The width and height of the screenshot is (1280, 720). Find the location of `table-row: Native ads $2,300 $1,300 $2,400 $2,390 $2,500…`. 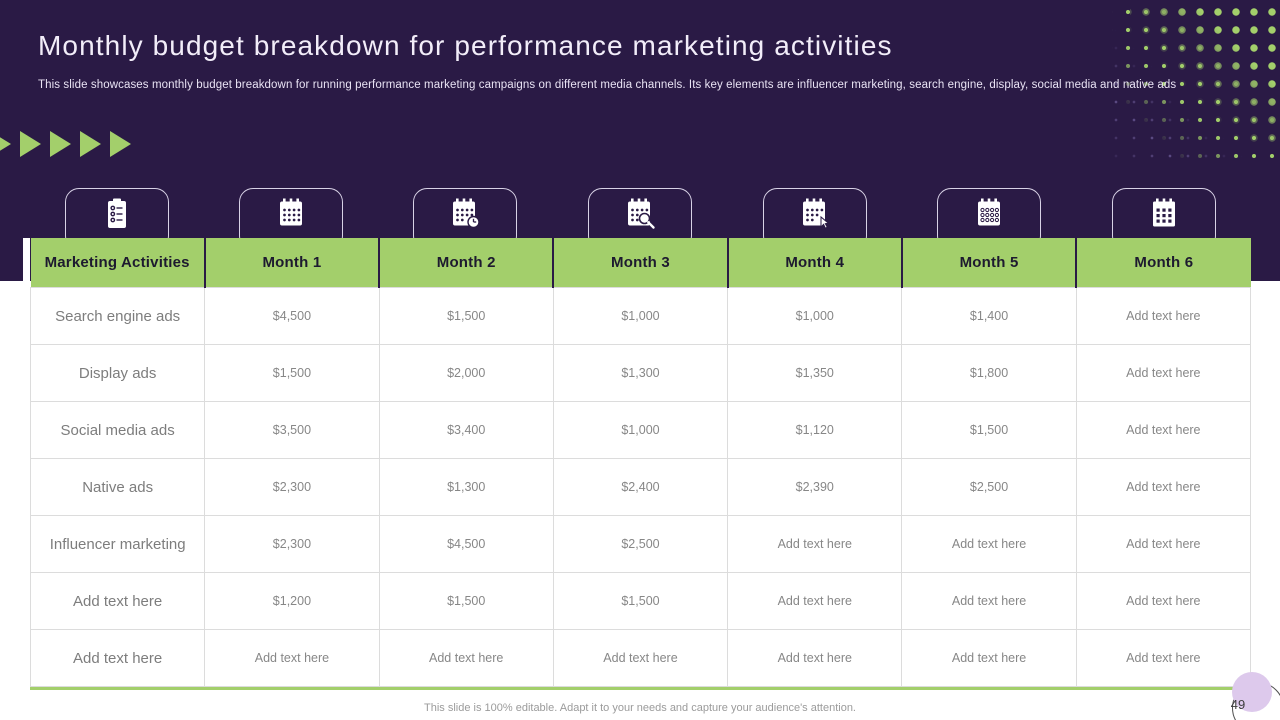

table-row: Native ads $2,300 $1,300 $2,400 $2,390 $2,500… is located at coordinates (640, 487).